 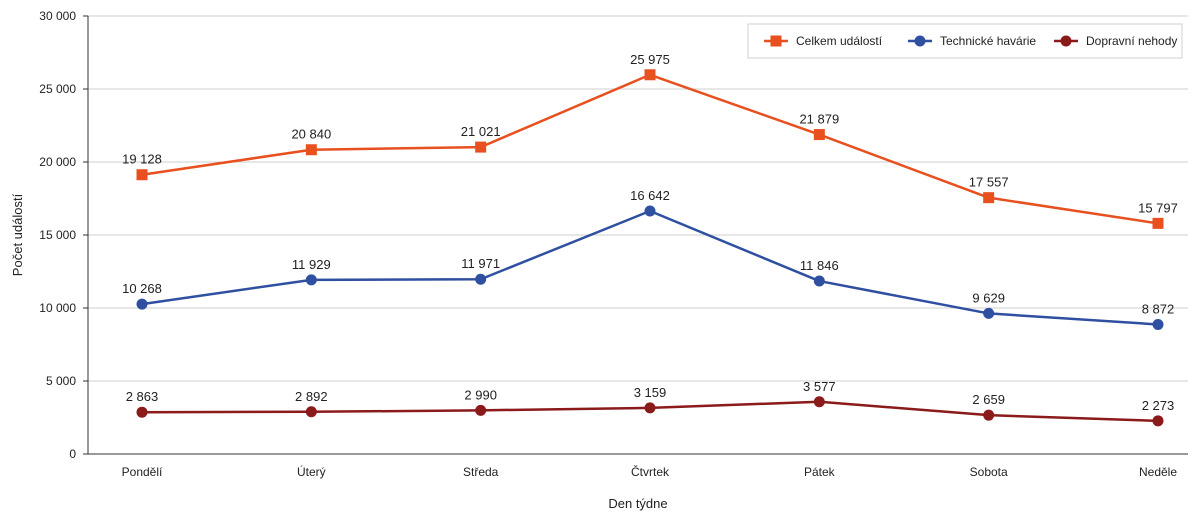 I want to click on data-label: 15 797, so click(x=1158, y=207).